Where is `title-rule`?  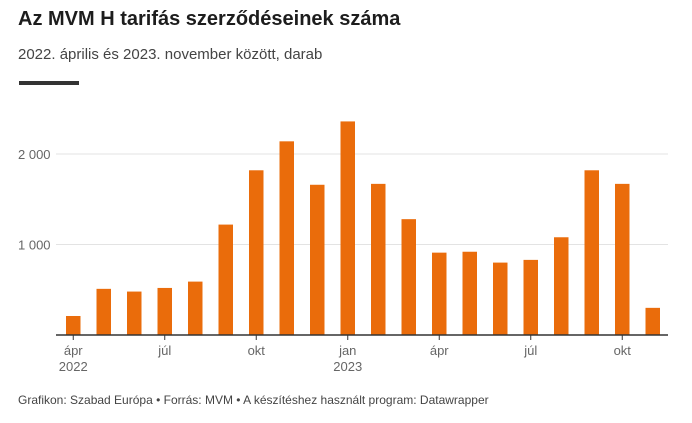
title-rule is located at coordinates (49, 83).